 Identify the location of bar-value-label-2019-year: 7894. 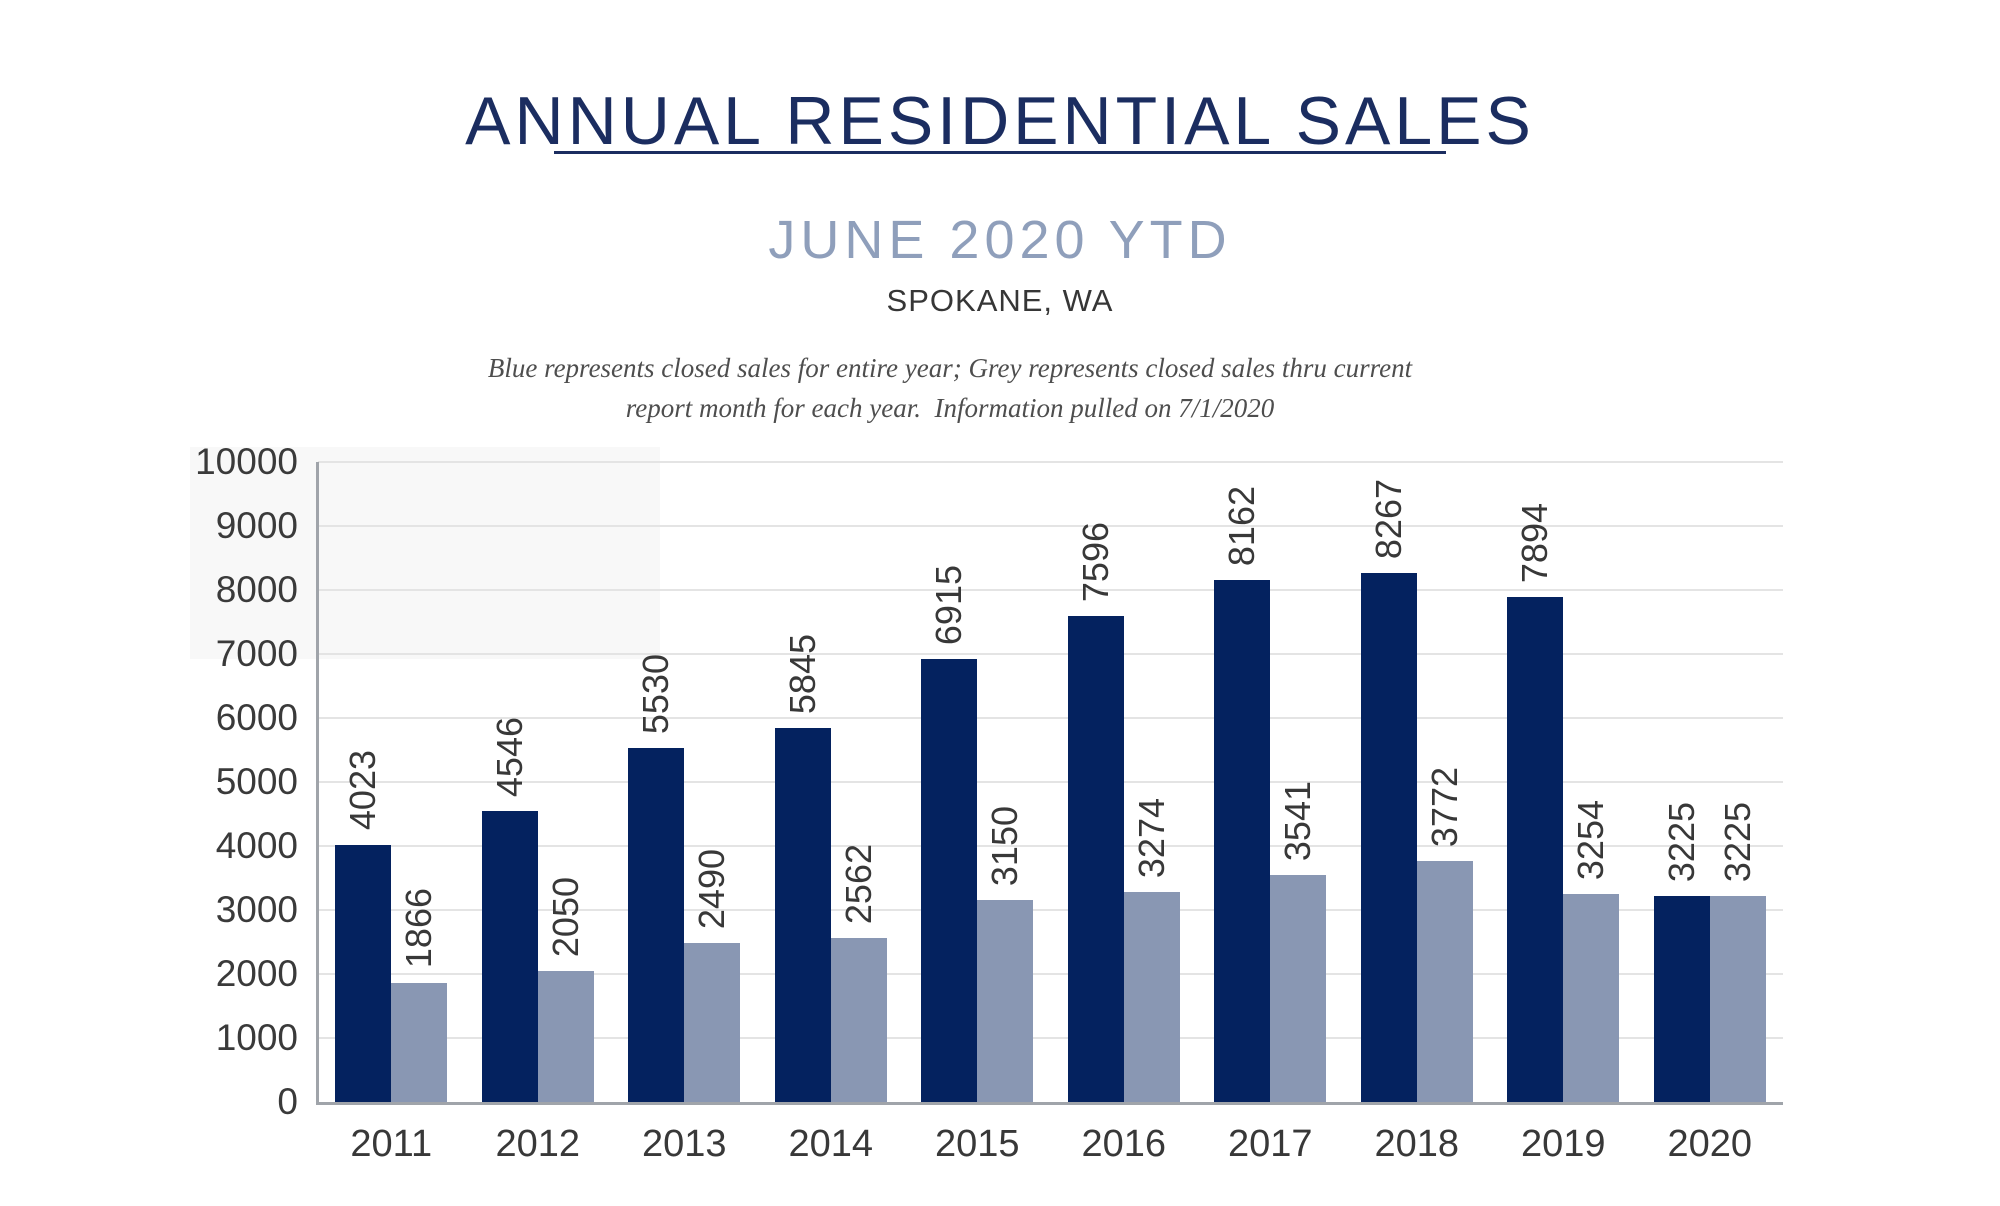
(1535, 542).